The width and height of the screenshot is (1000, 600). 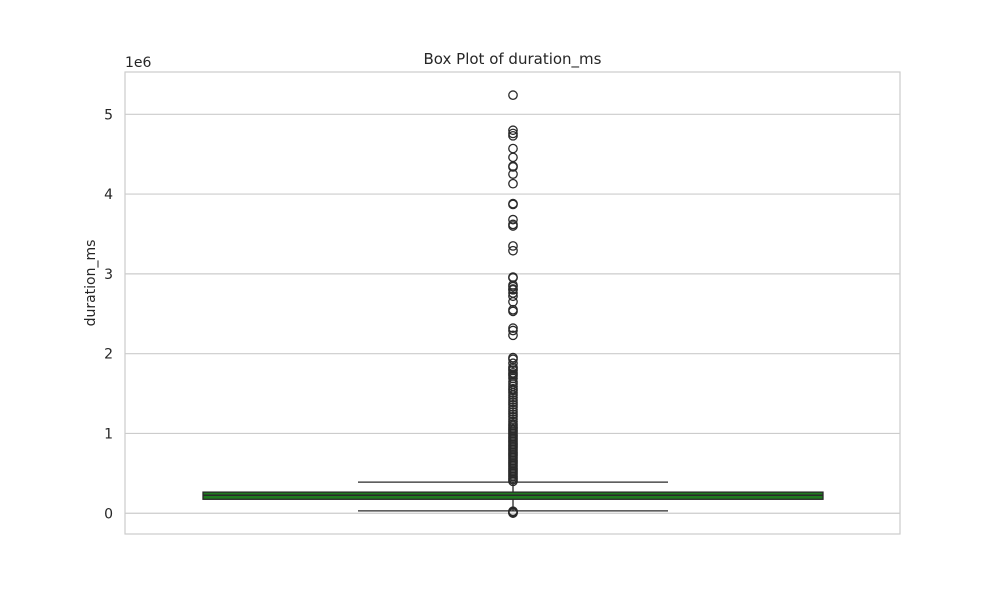 I want to click on y-tick-label: 2, so click(x=108, y=355).